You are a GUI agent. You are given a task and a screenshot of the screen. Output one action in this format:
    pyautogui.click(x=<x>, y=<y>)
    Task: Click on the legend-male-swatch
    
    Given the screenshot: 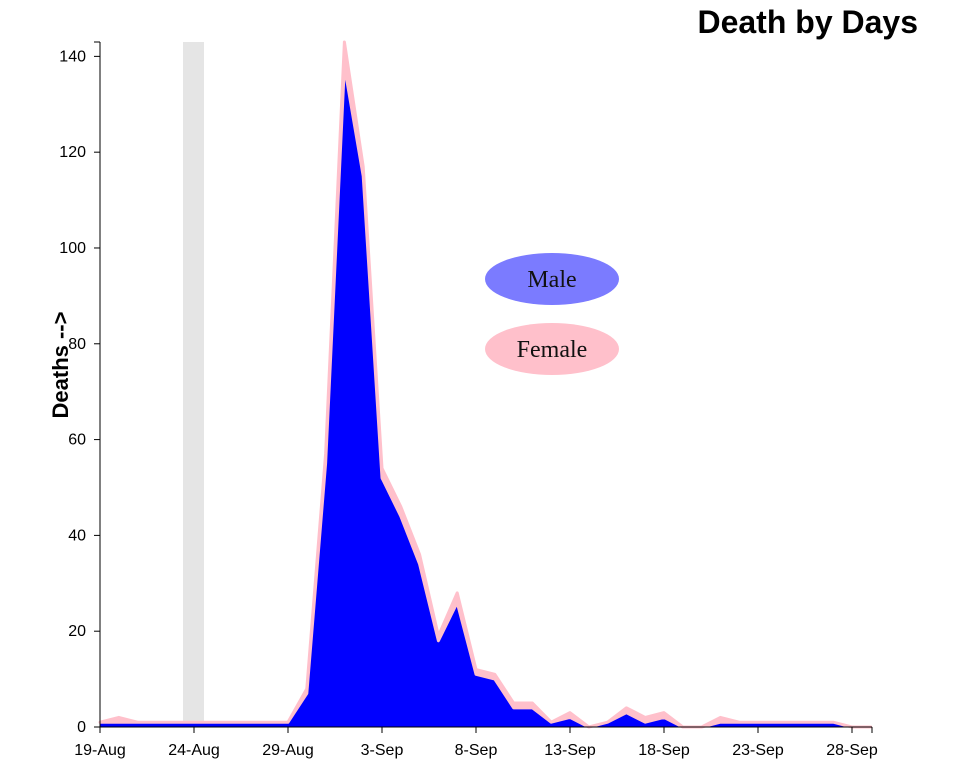 What is the action you would take?
    pyautogui.click(x=552, y=279)
    